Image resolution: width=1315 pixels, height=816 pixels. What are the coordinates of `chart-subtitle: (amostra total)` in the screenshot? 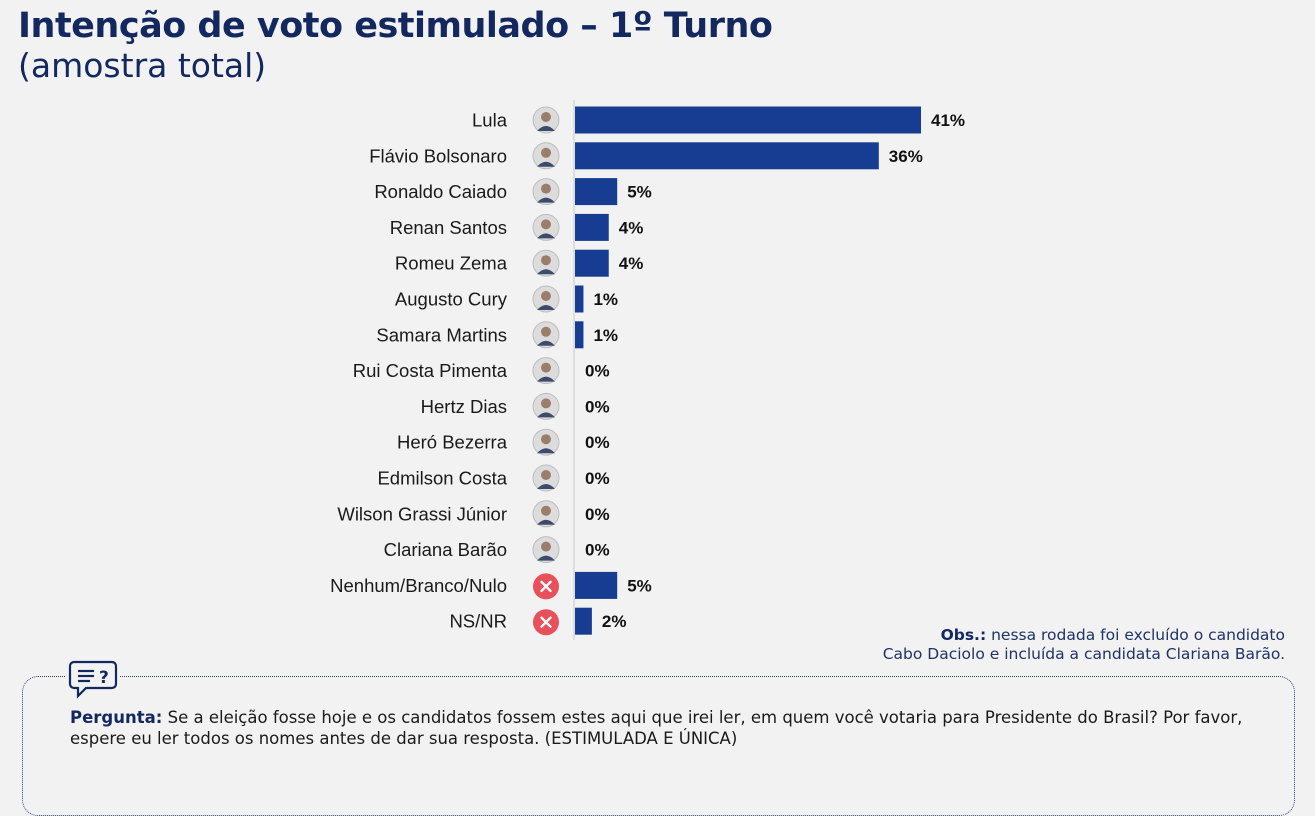 It's located at (142, 65).